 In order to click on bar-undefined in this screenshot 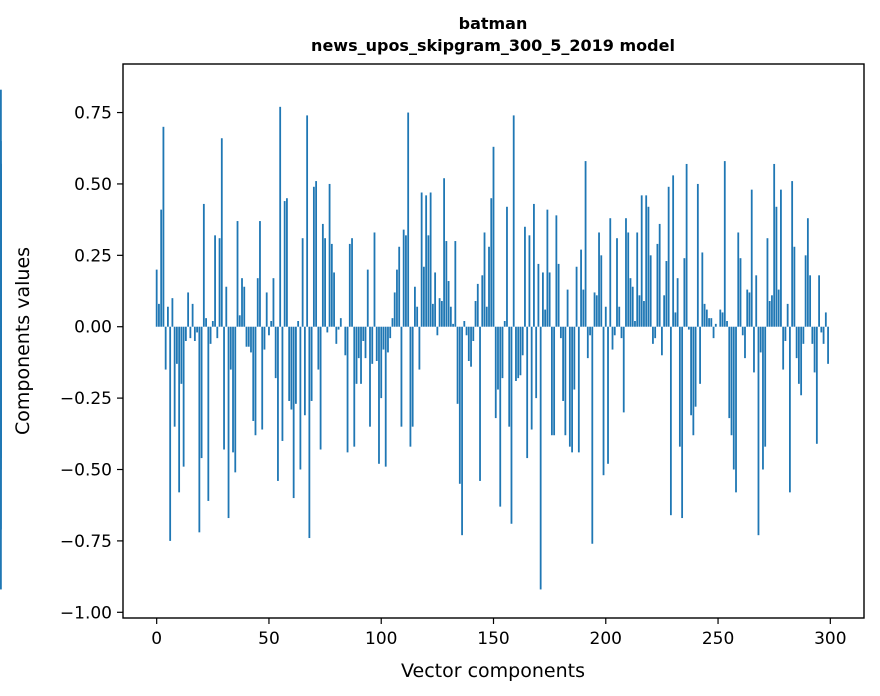, I will do `click(1, 311)`.